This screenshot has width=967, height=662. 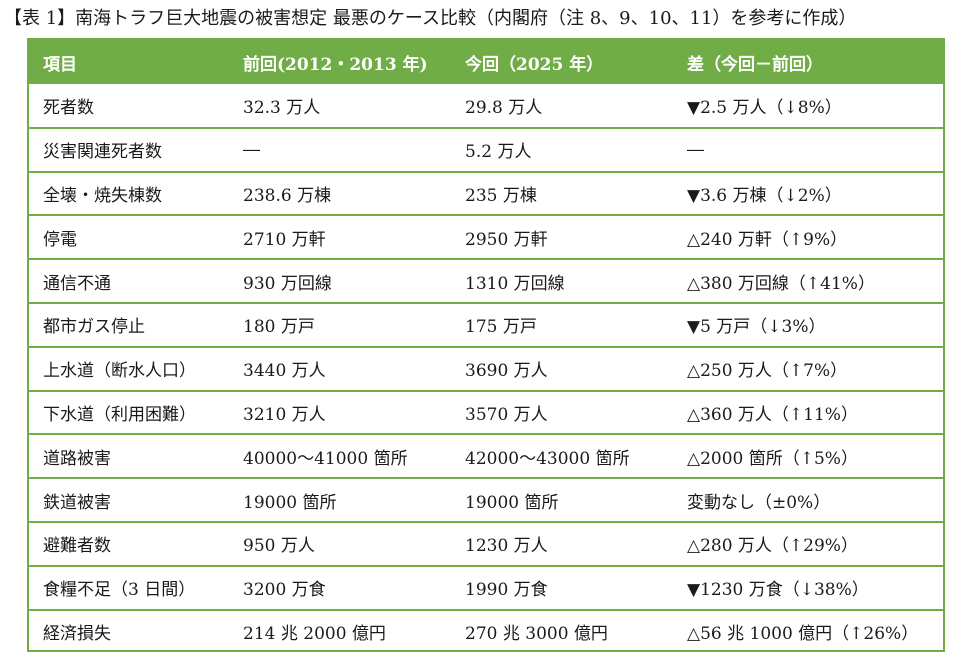 What do you see at coordinates (129, 413) in the screenshot?
I see `cell-item: 下水道（利用困難）` at bounding box center [129, 413].